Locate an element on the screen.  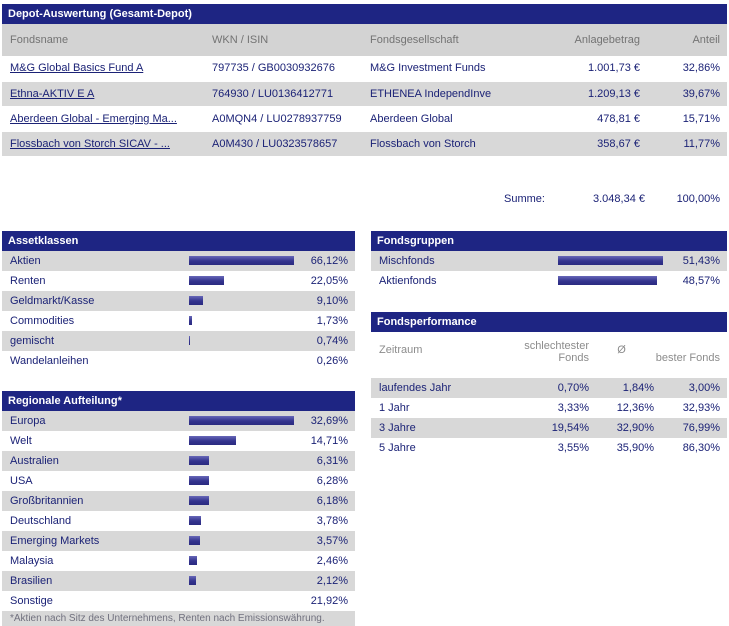
regionale-percent: 6,31% is located at coordinates (332, 460).